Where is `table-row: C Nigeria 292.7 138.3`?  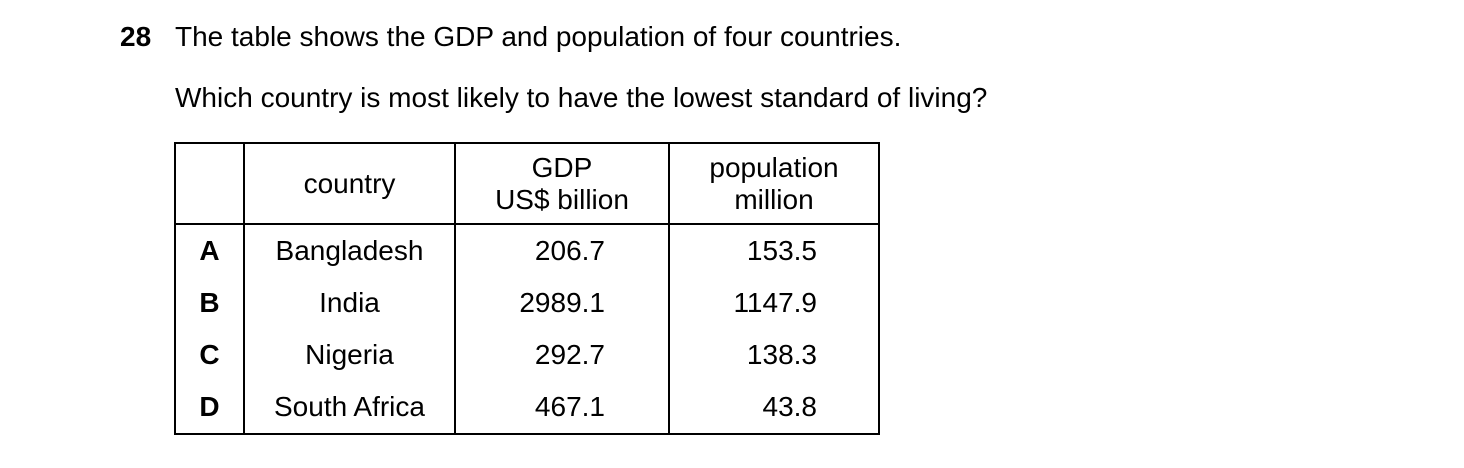 table-row: C Nigeria 292.7 138.3 is located at coordinates (527, 355).